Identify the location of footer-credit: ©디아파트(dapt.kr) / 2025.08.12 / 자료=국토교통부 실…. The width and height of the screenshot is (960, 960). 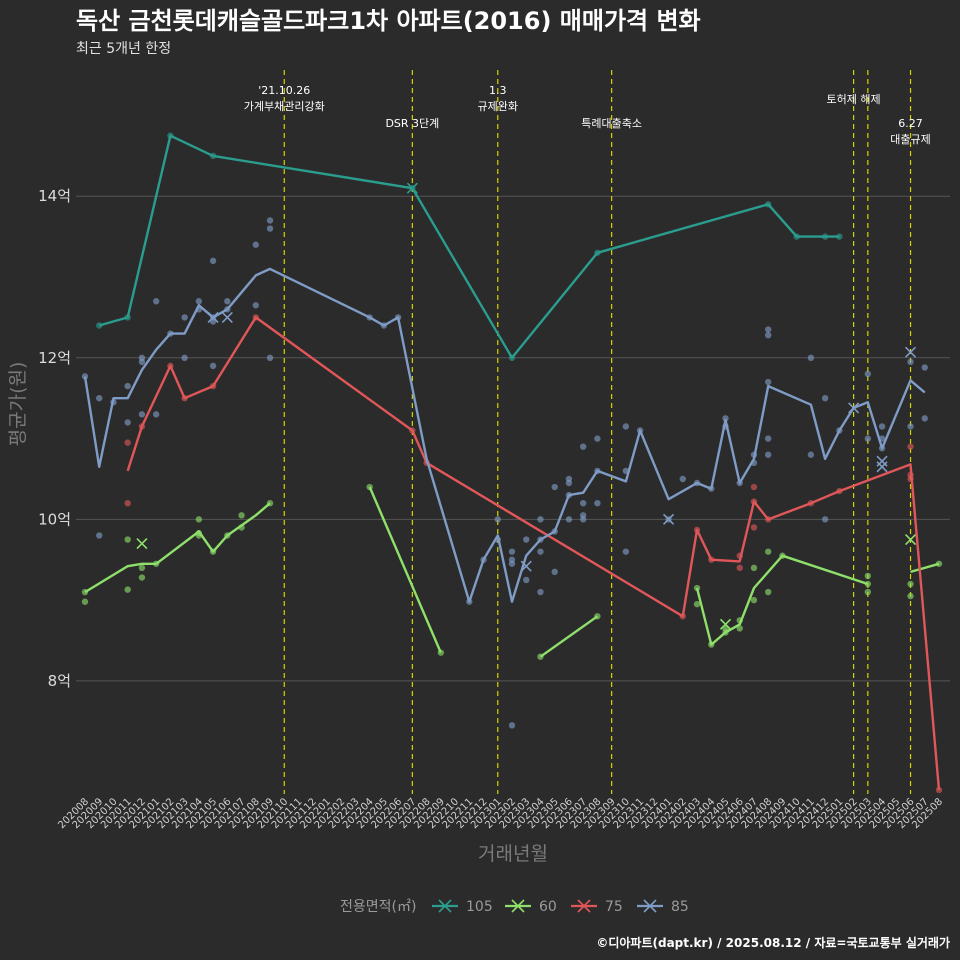
(773, 942).